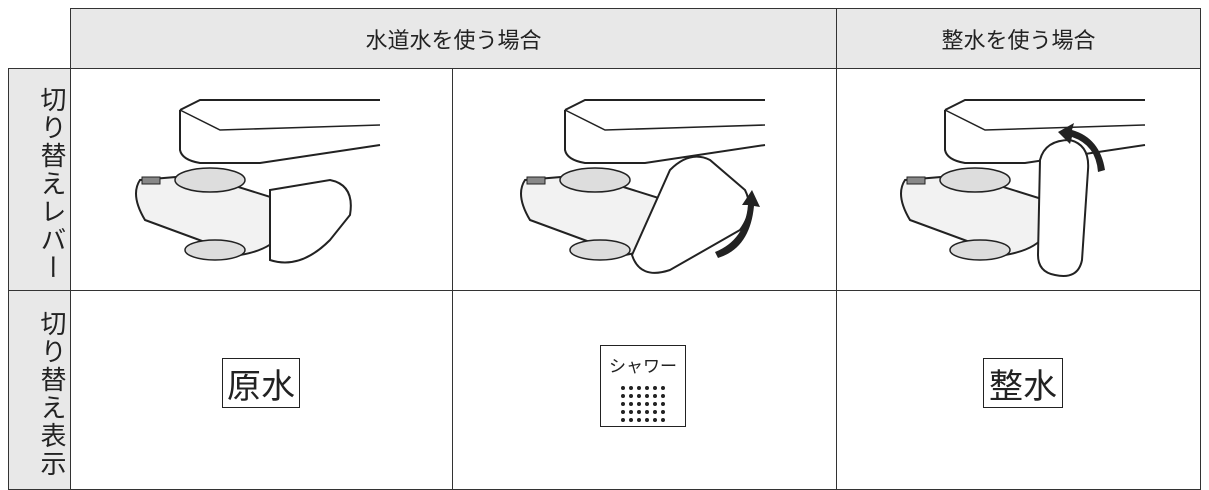 The width and height of the screenshot is (1209, 490). I want to click on display-label: 原水, so click(261, 383).